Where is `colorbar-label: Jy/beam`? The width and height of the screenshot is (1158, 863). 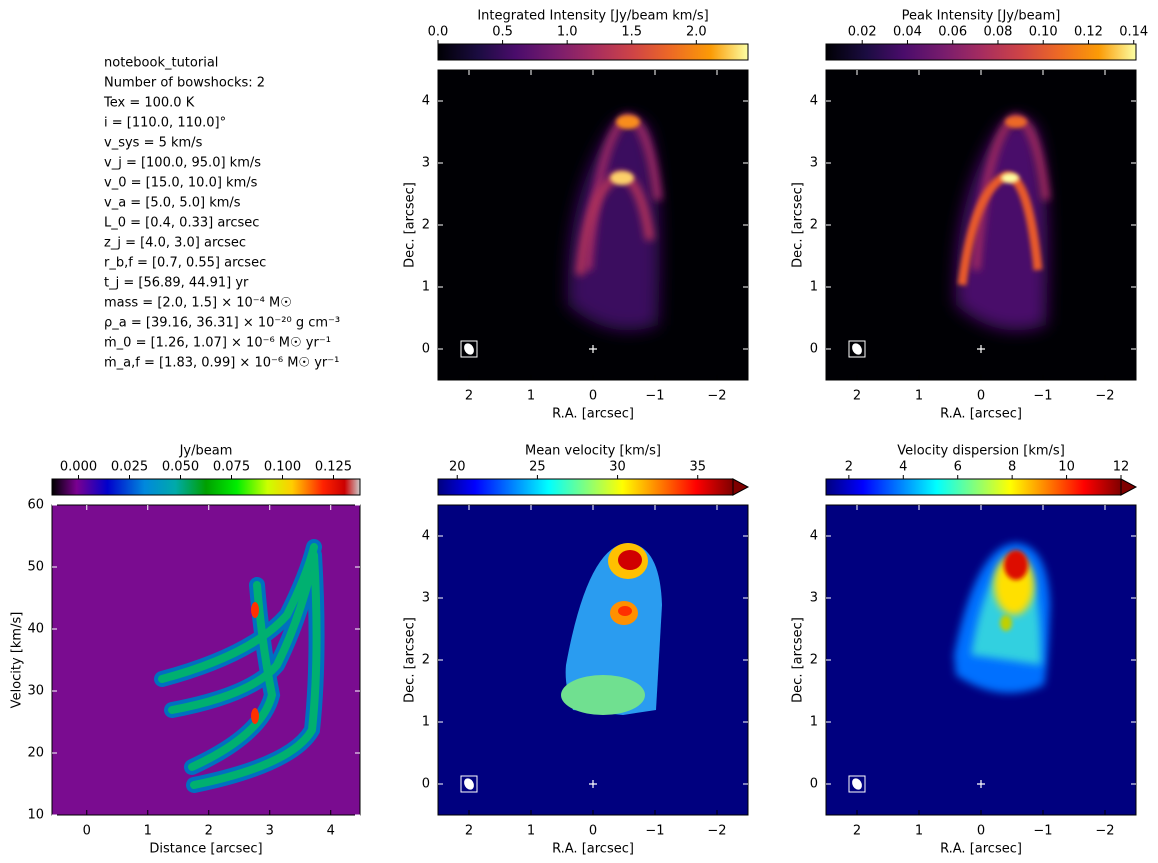 colorbar-label: Jy/beam is located at coordinates (206, 451).